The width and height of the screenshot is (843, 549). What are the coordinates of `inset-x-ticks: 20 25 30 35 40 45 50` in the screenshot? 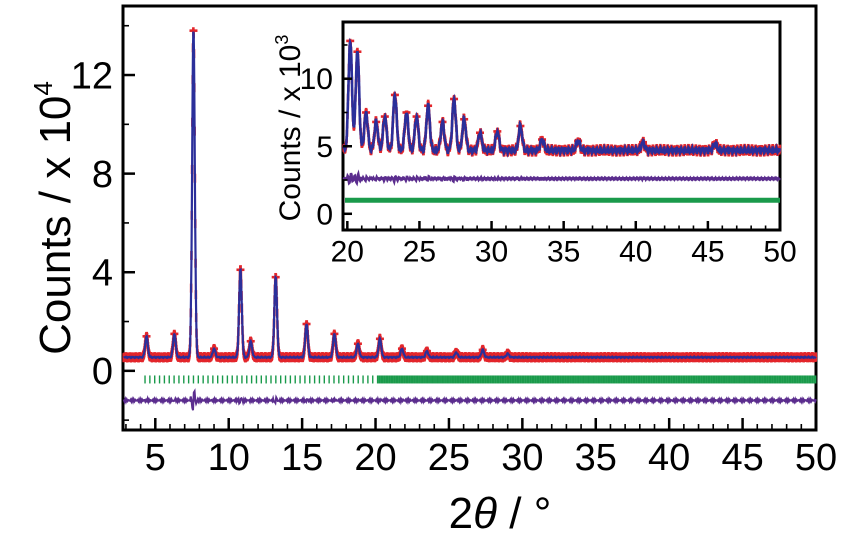 It's located at (564, 245).